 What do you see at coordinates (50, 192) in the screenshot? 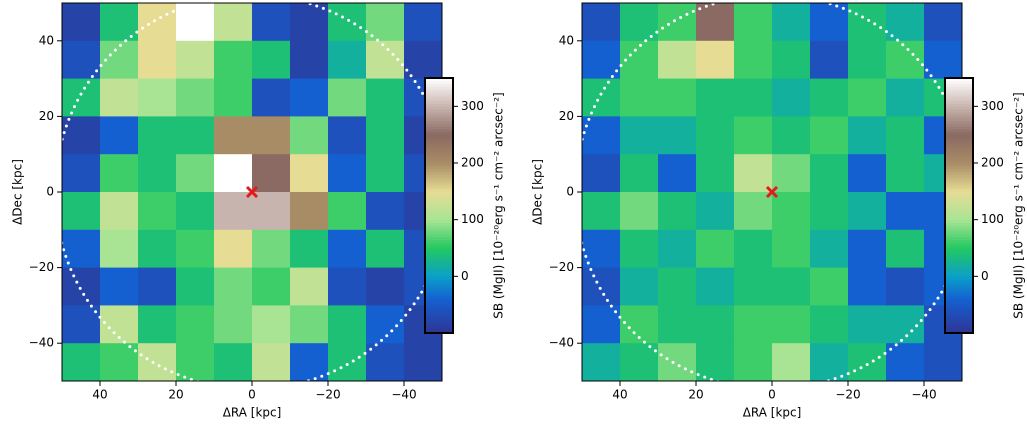
I see `y-tick-label: 0` at bounding box center [50, 192].